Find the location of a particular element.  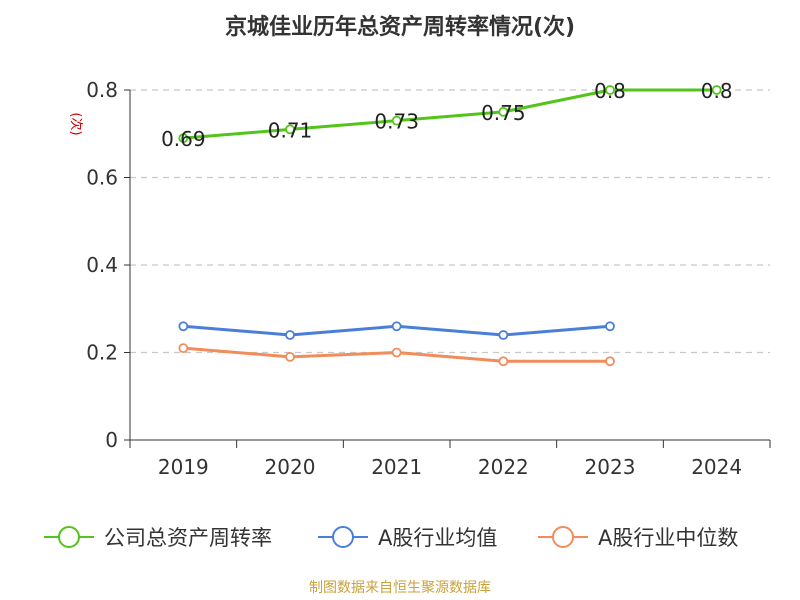

y-tick-label: 0.6 is located at coordinates (102, 178).